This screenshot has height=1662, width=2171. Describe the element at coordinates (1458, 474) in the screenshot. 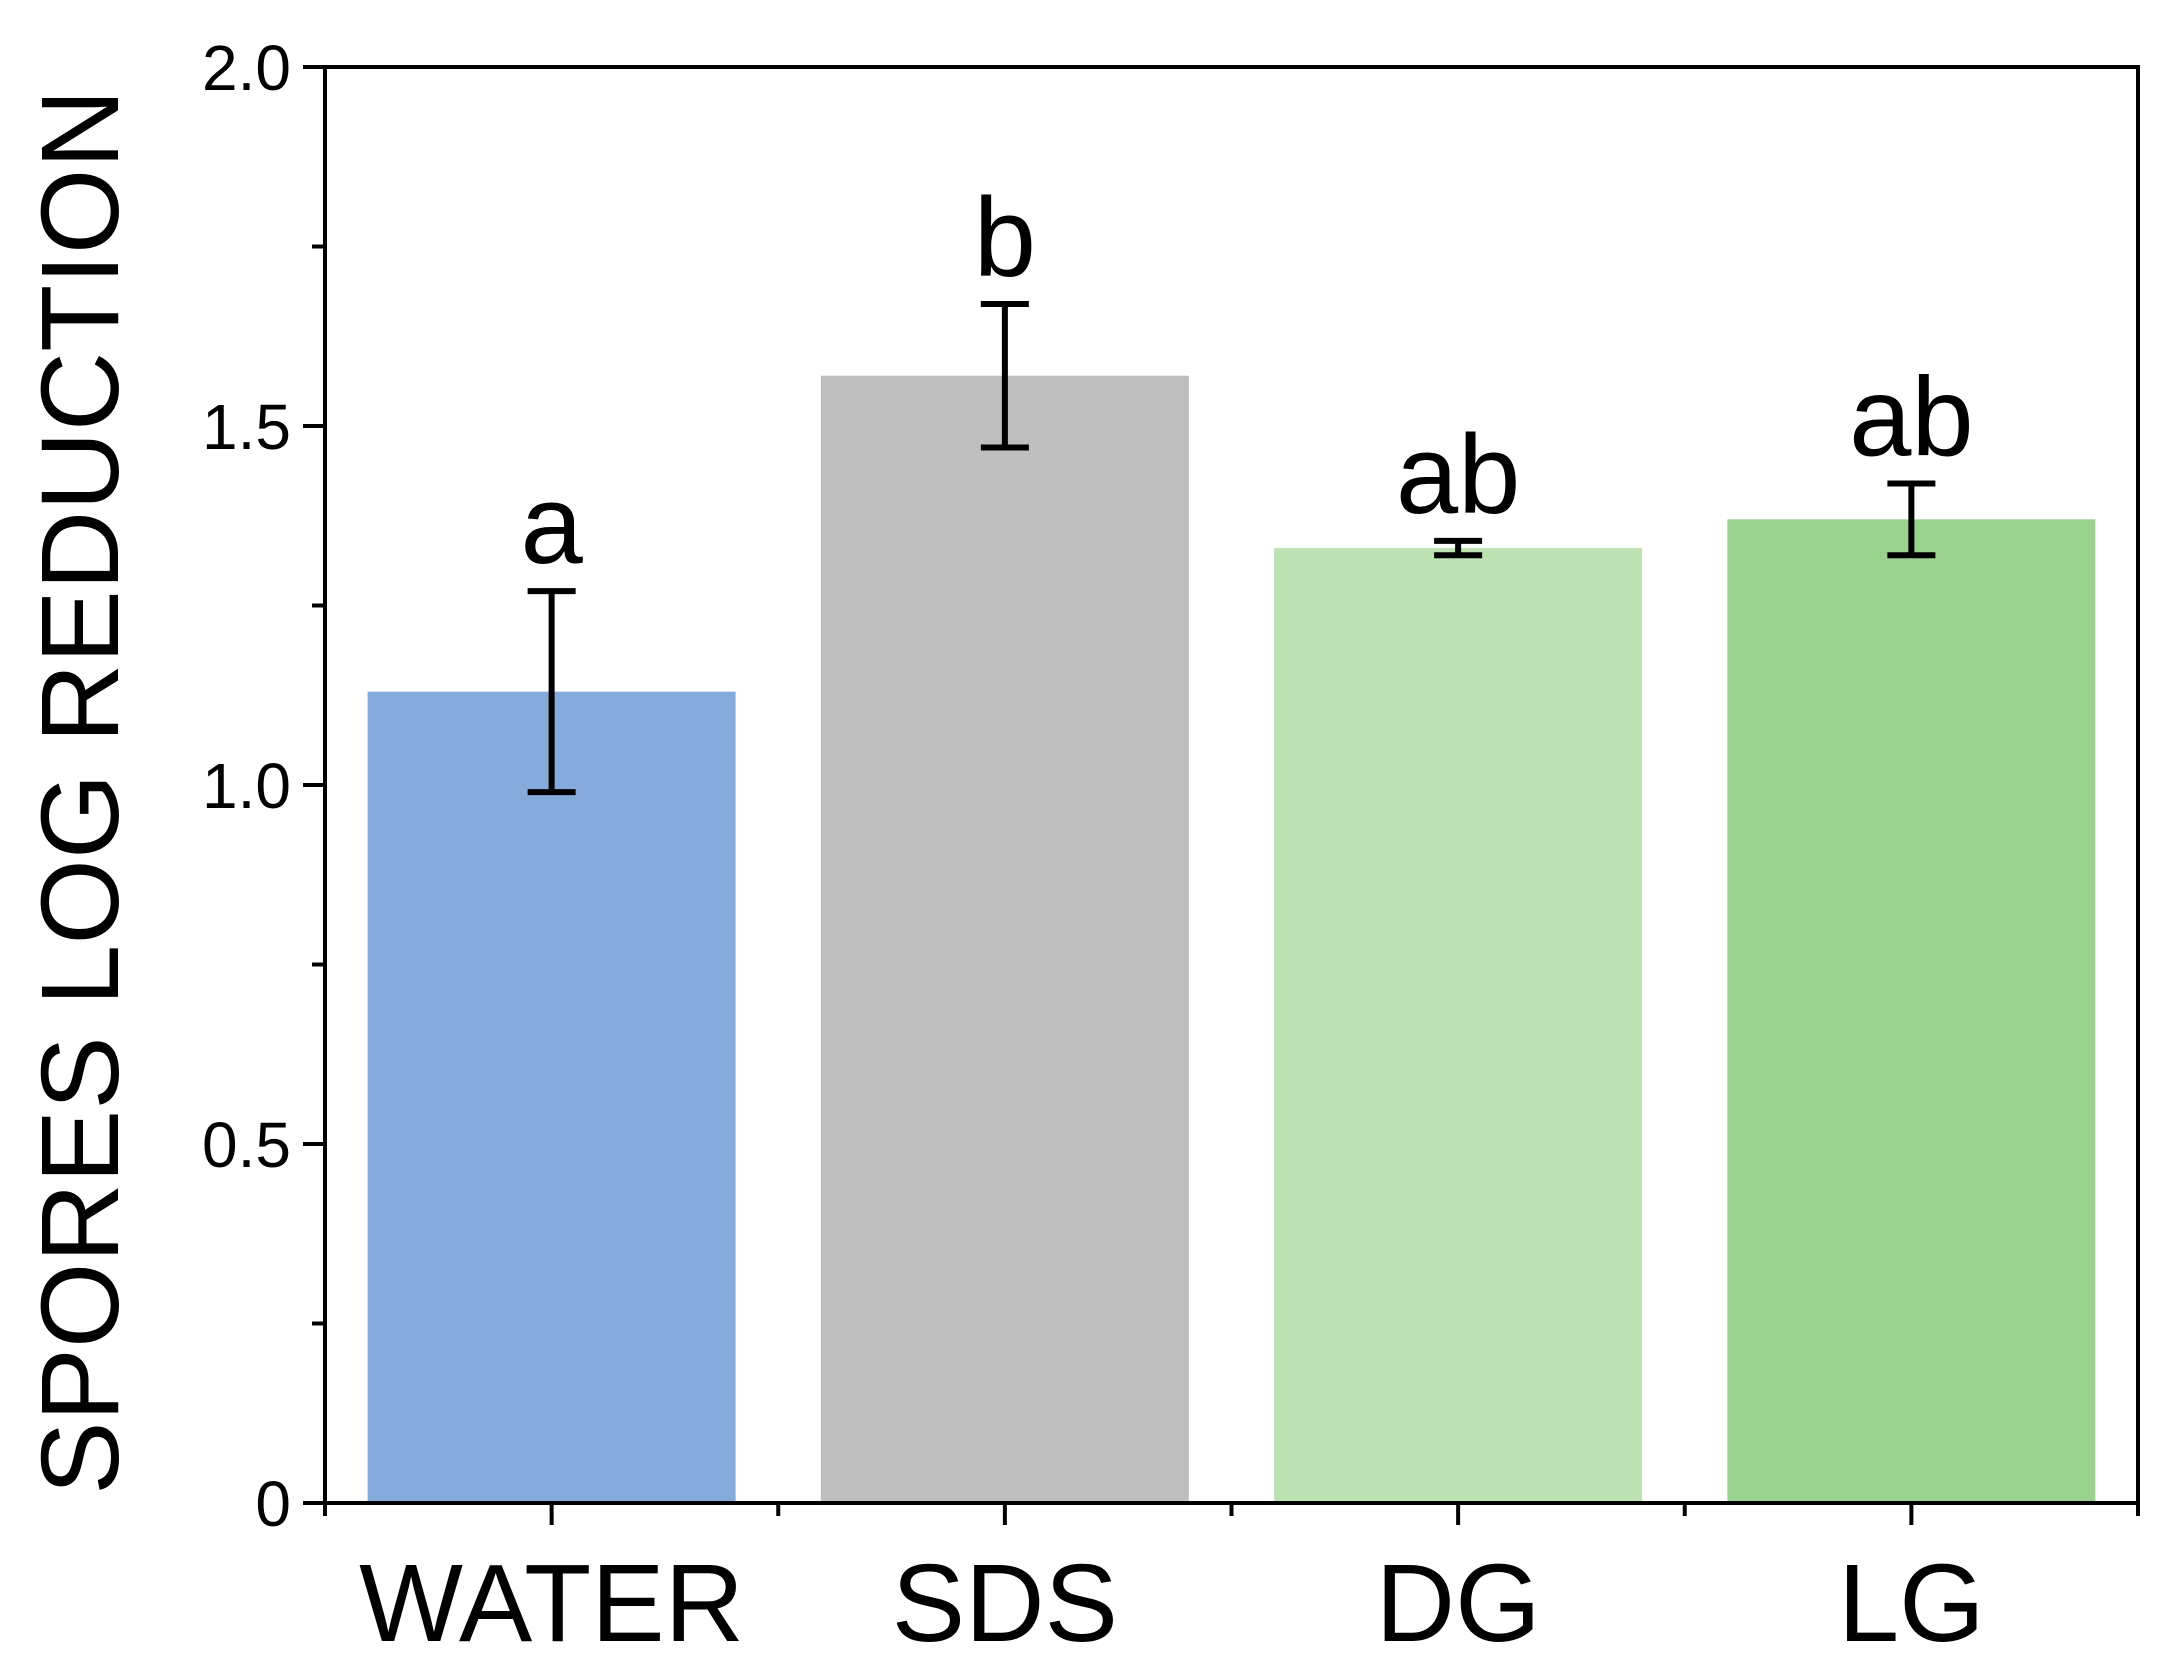

I see `significance-label-dg: ab` at that location.